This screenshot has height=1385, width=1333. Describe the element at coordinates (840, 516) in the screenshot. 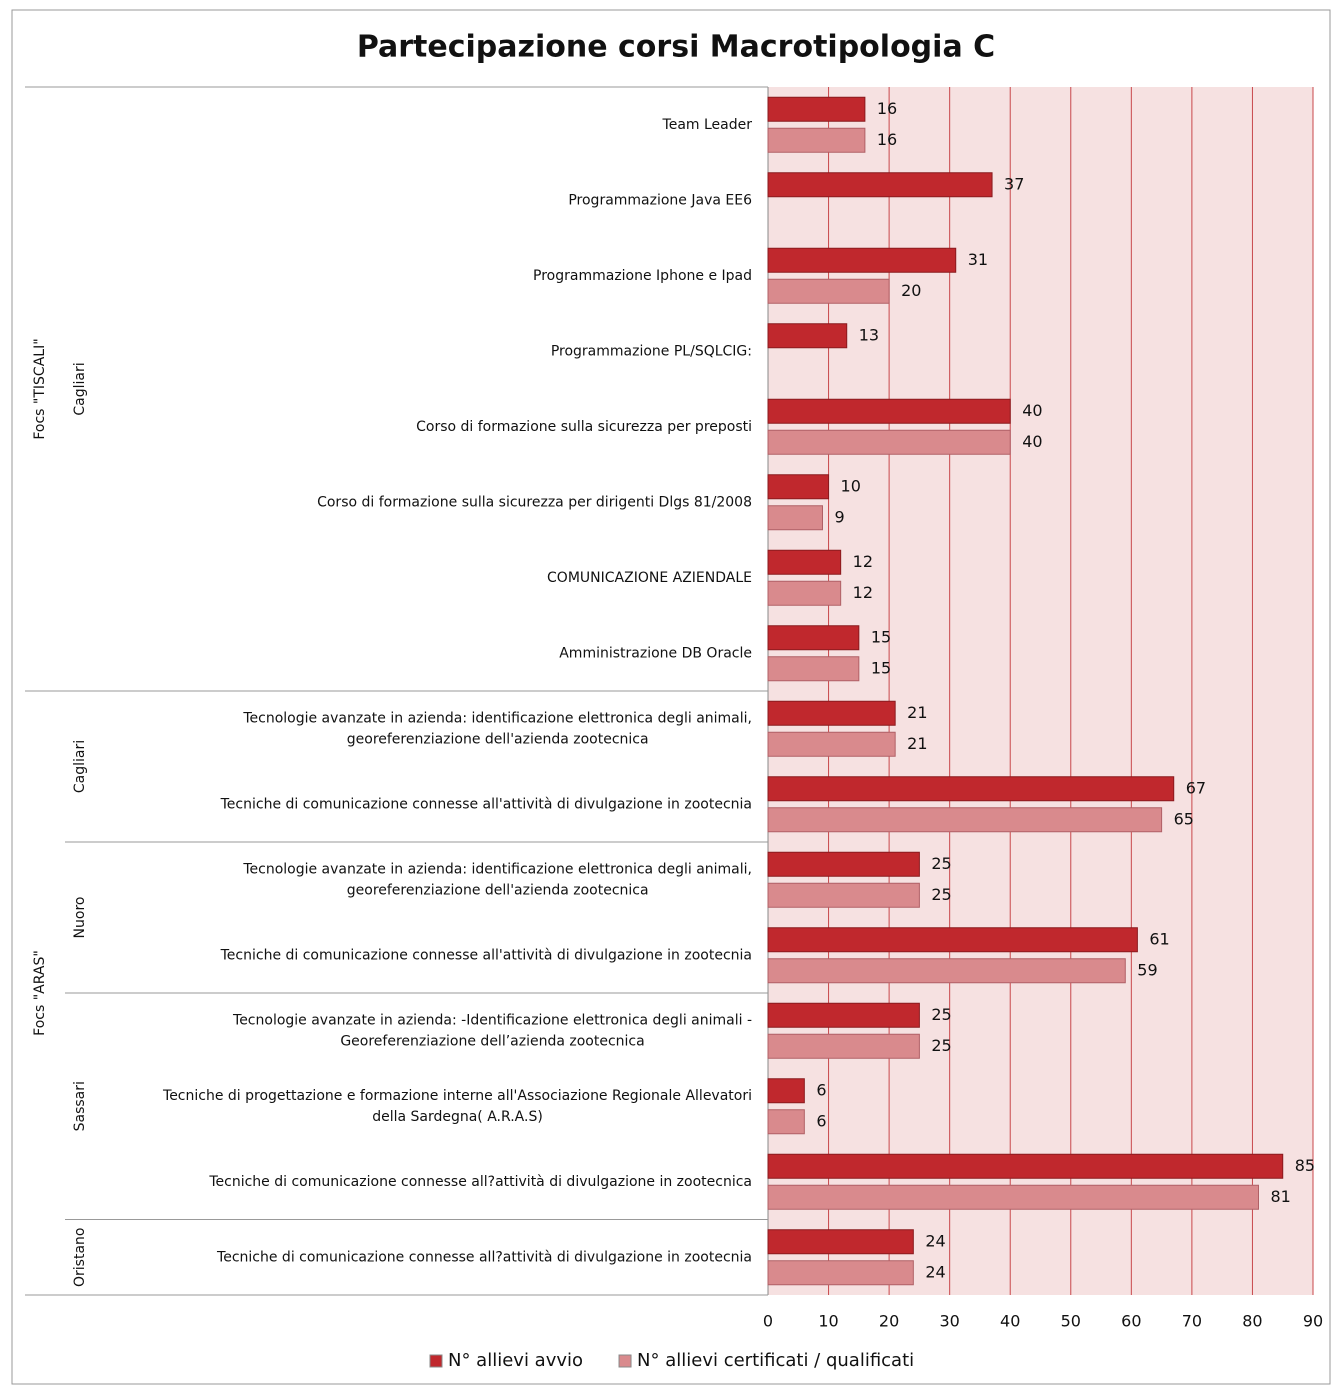

I see `value-label: 9` at that location.